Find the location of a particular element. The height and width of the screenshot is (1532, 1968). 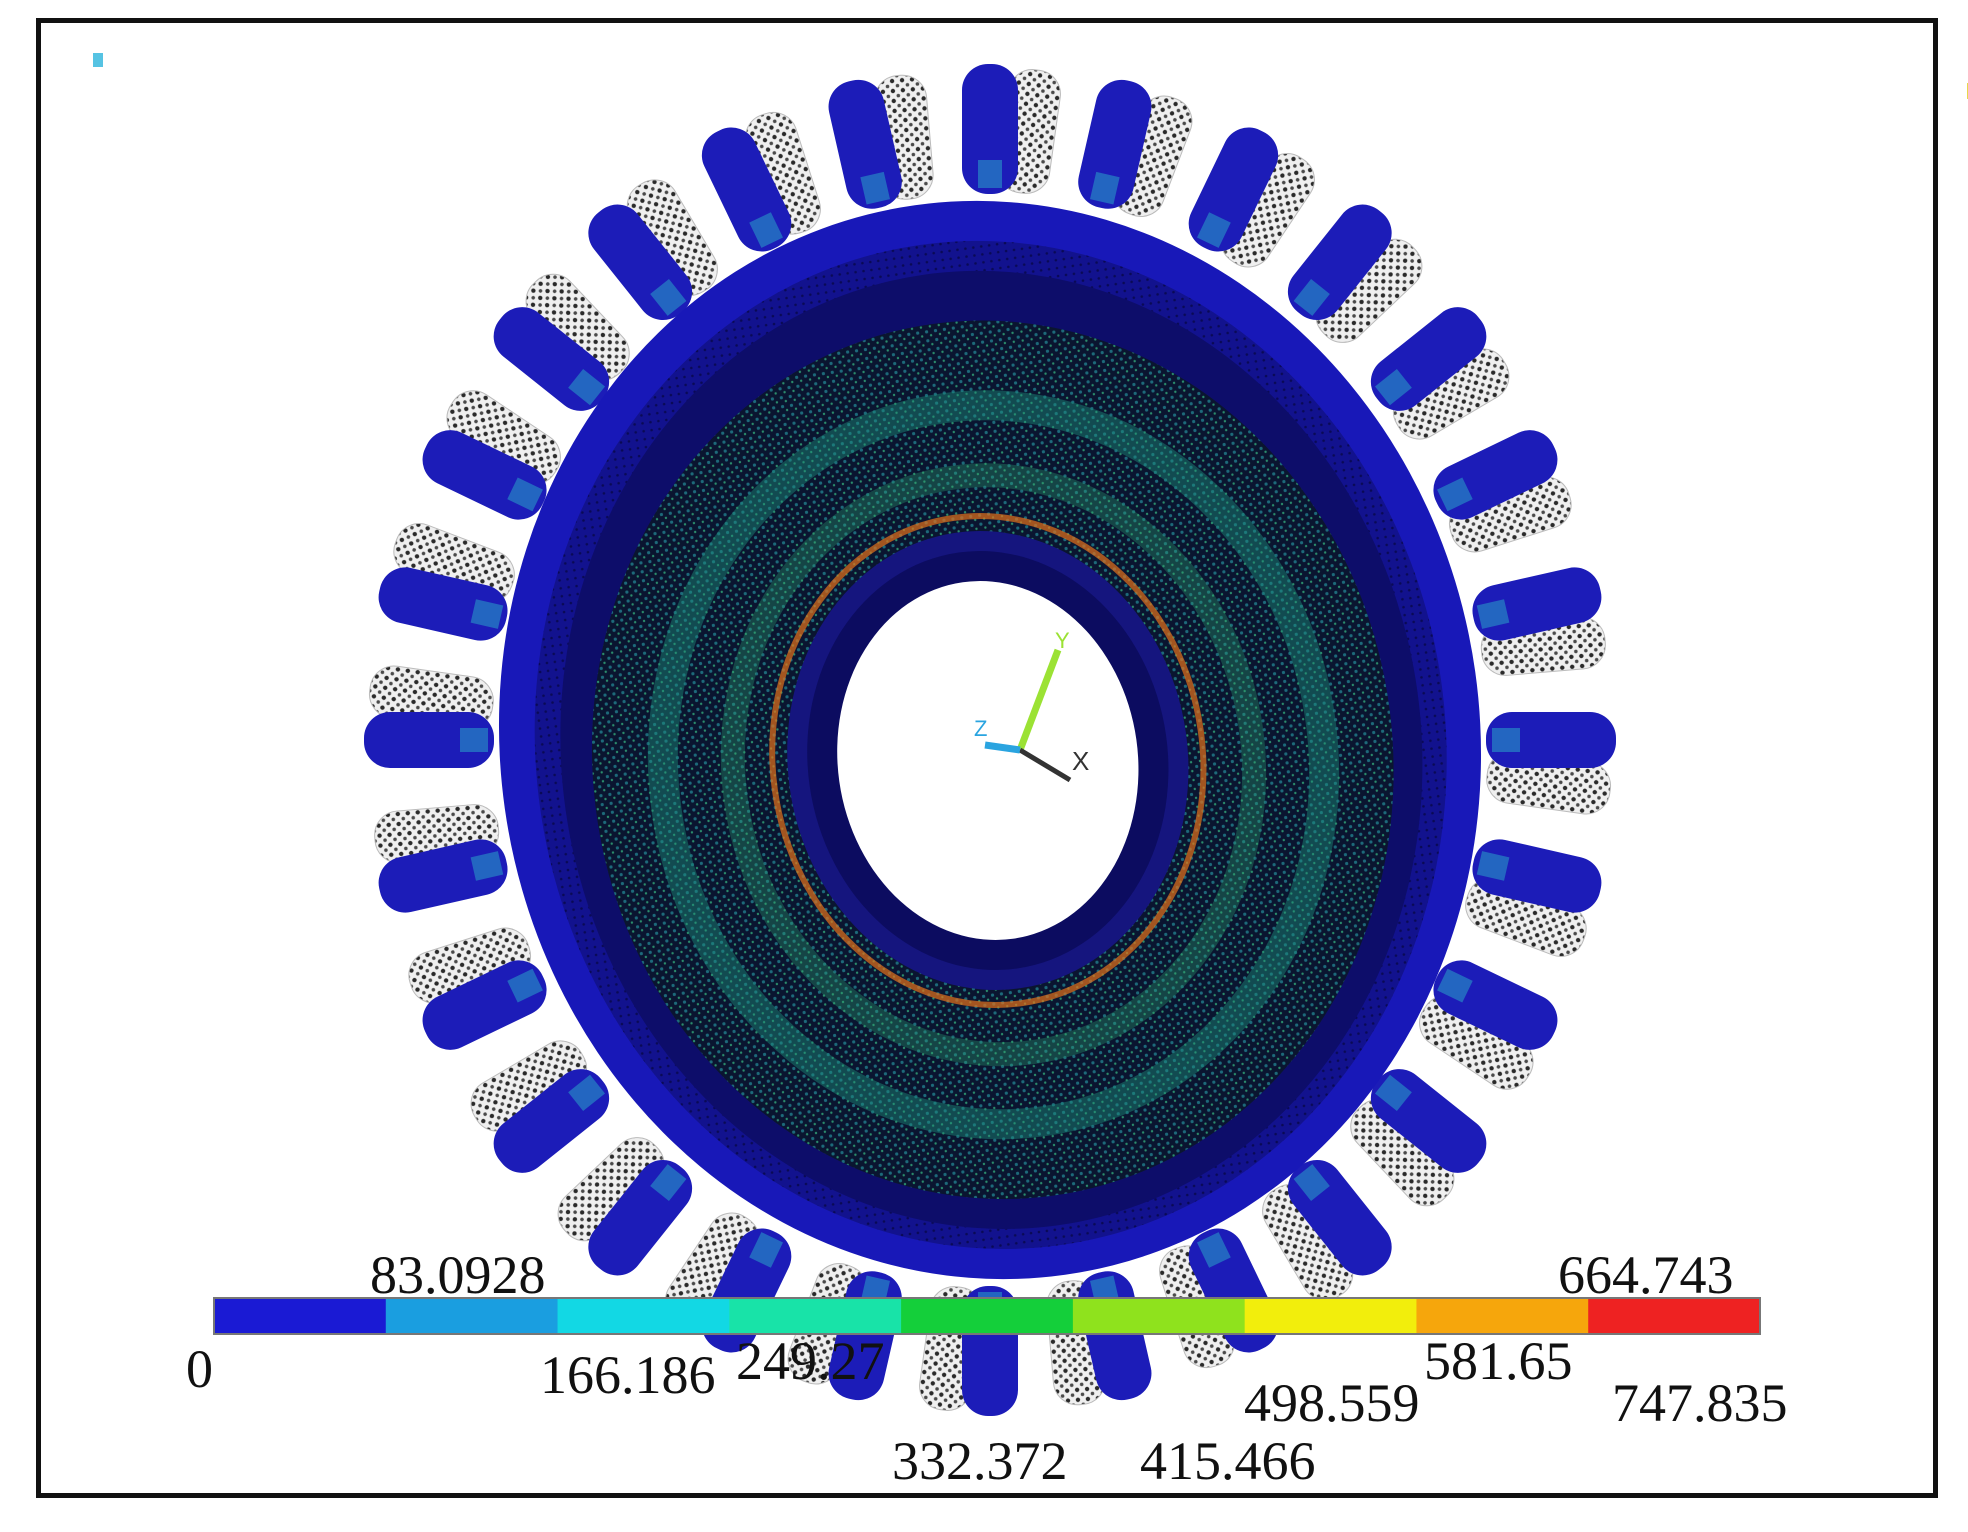

axis-triad: Y X Z is located at coordinates (1031, 705).